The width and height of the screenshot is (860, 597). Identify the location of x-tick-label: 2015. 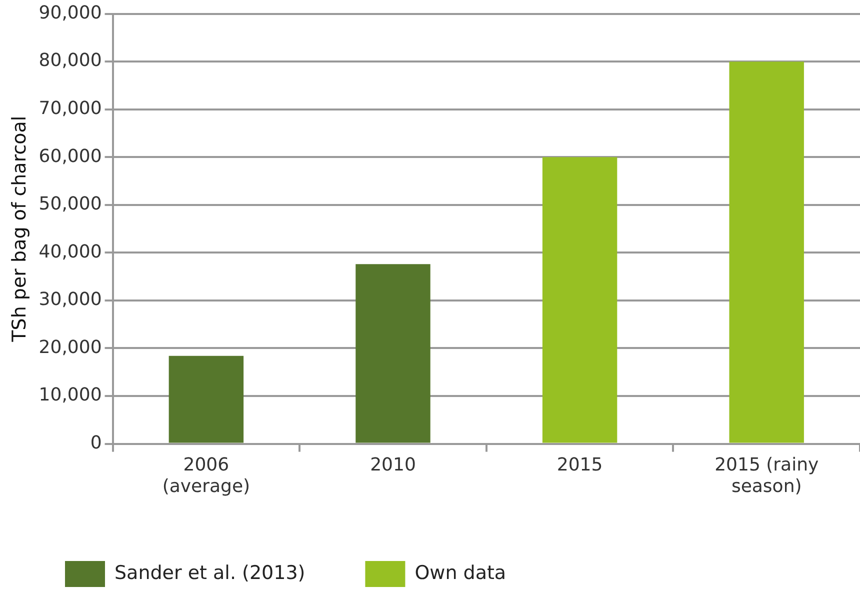
(579, 465).